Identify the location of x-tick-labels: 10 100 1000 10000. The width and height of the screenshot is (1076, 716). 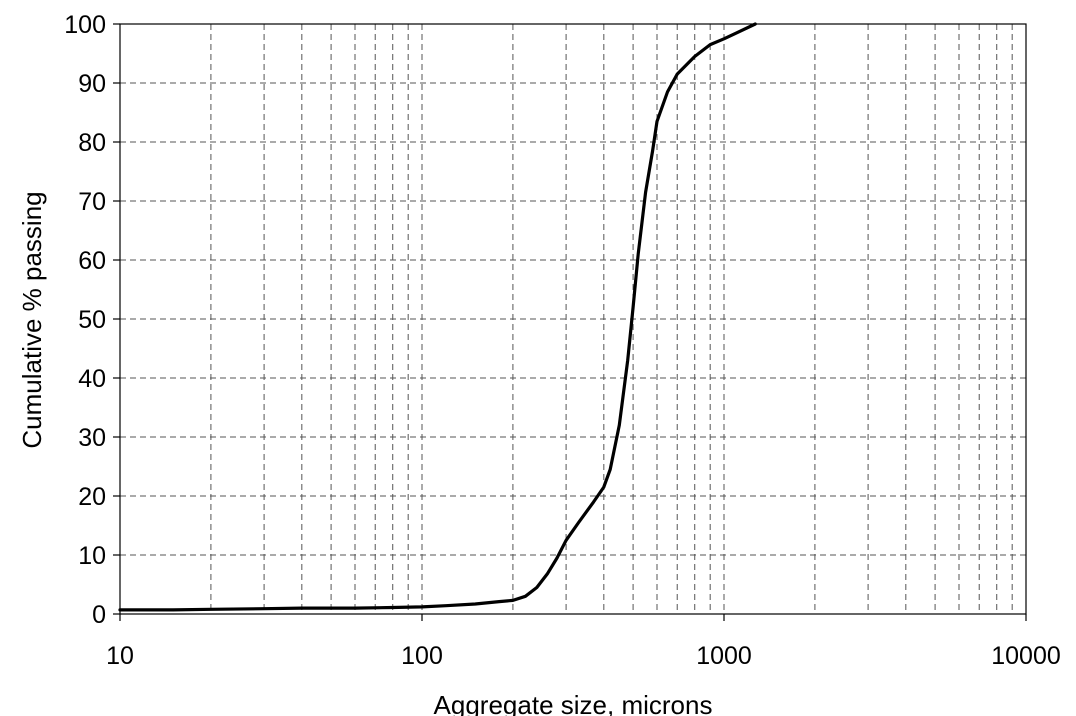
(583, 656).